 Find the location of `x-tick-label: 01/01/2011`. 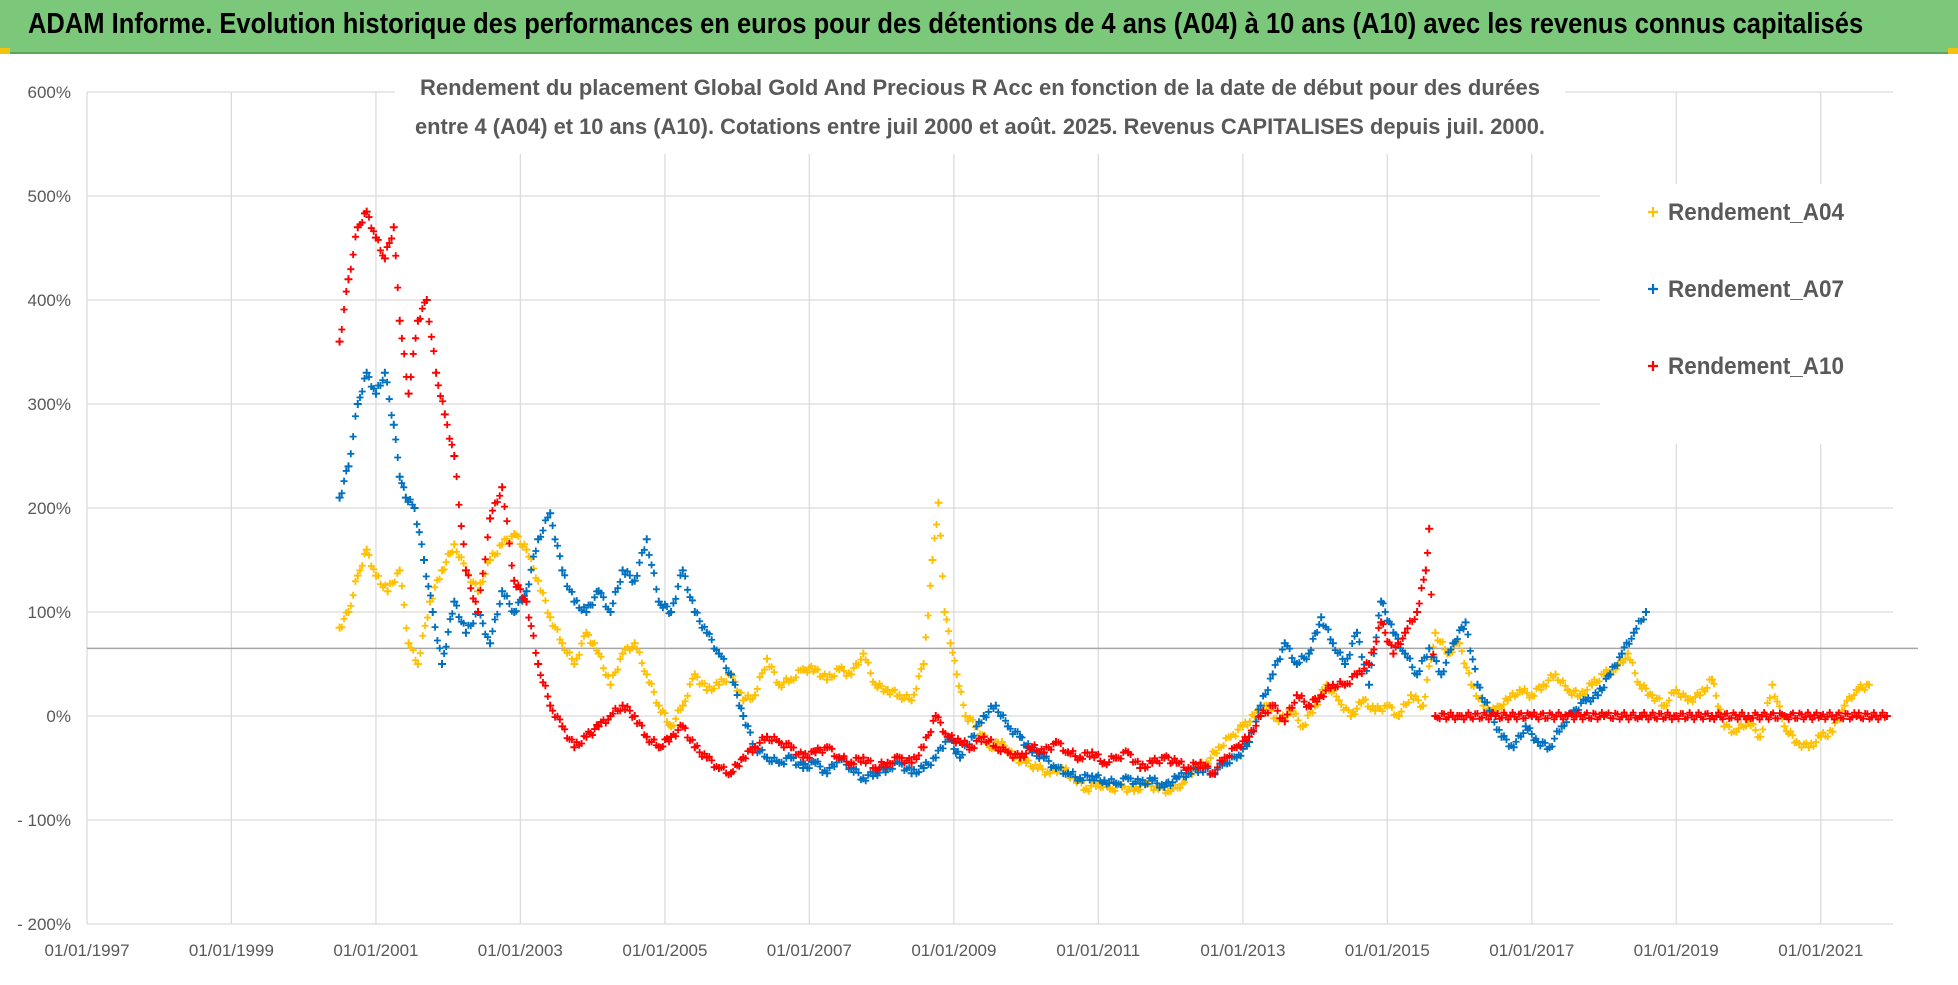

x-tick-label: 01/01/2011 is located at coordinates (1098, 950).